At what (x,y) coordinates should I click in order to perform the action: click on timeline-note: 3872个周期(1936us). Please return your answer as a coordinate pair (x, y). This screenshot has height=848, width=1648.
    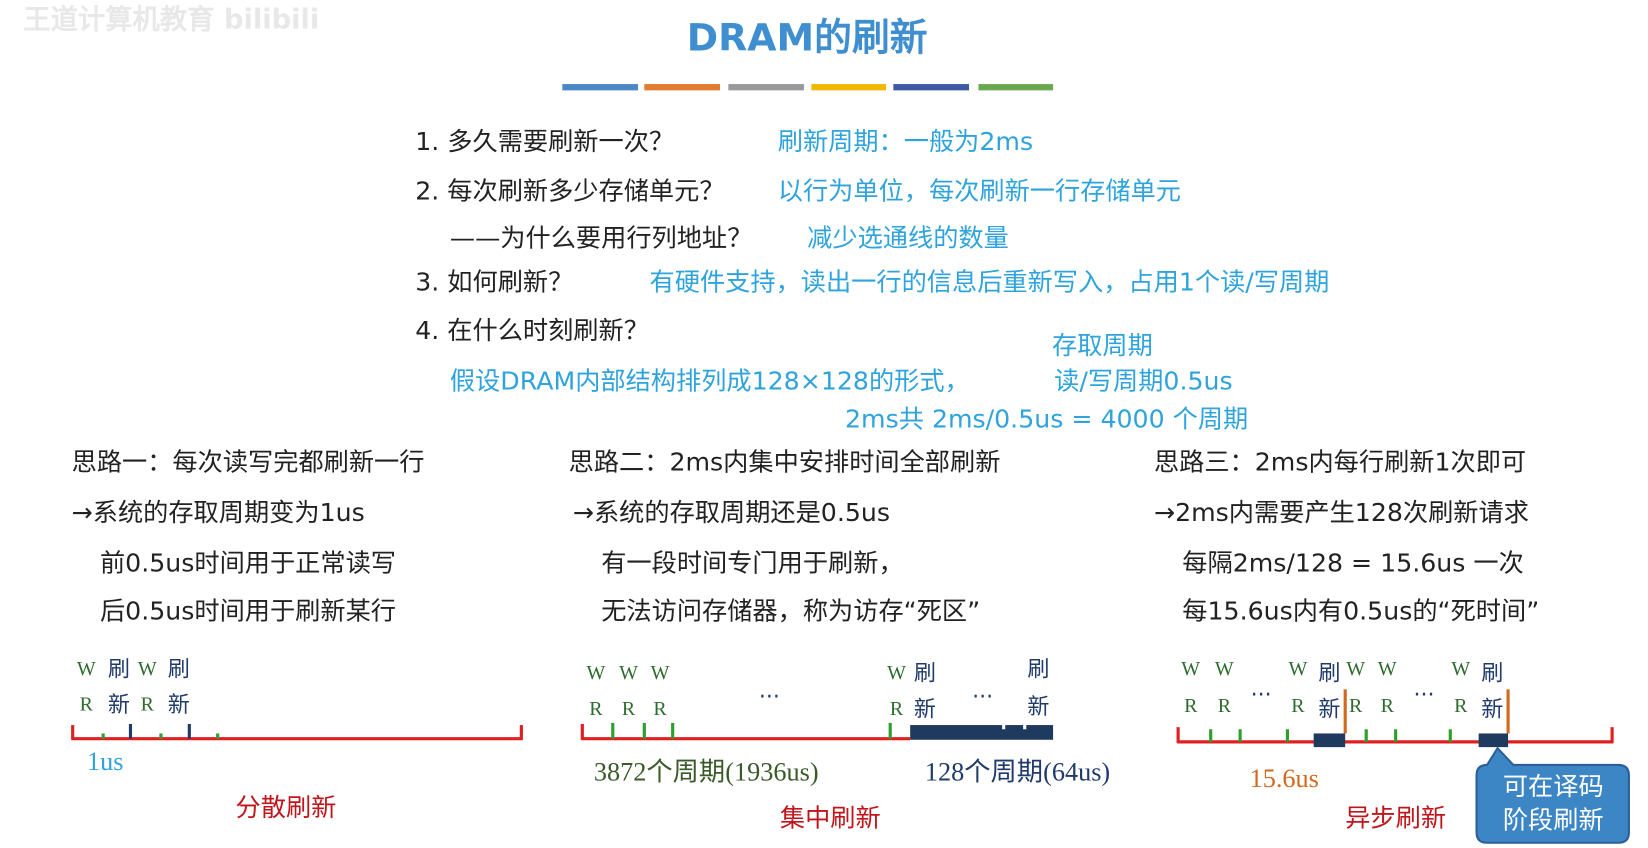
    Looking at the image, I should click on (706, 771).